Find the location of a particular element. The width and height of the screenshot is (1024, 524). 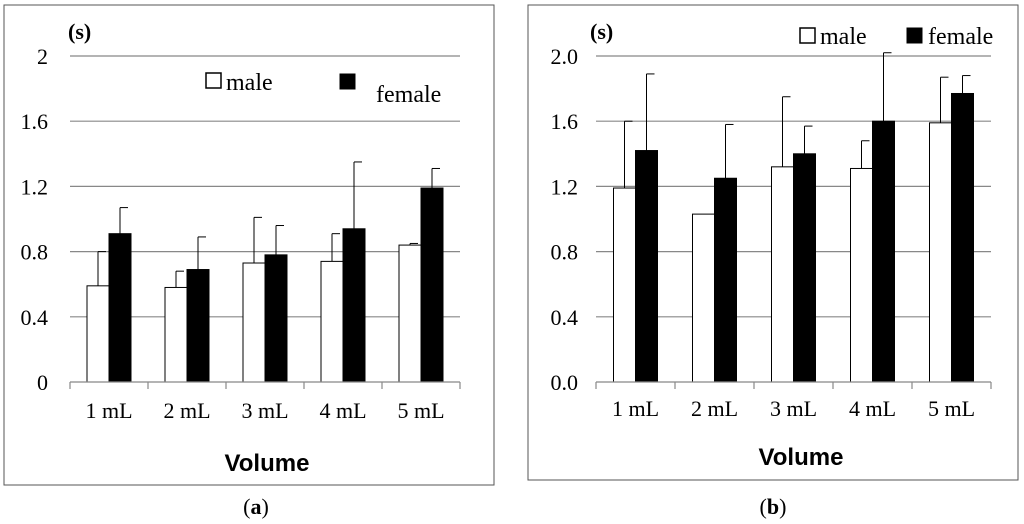

panel-a-legend-male-swatch is located at coordinates (213, 80).